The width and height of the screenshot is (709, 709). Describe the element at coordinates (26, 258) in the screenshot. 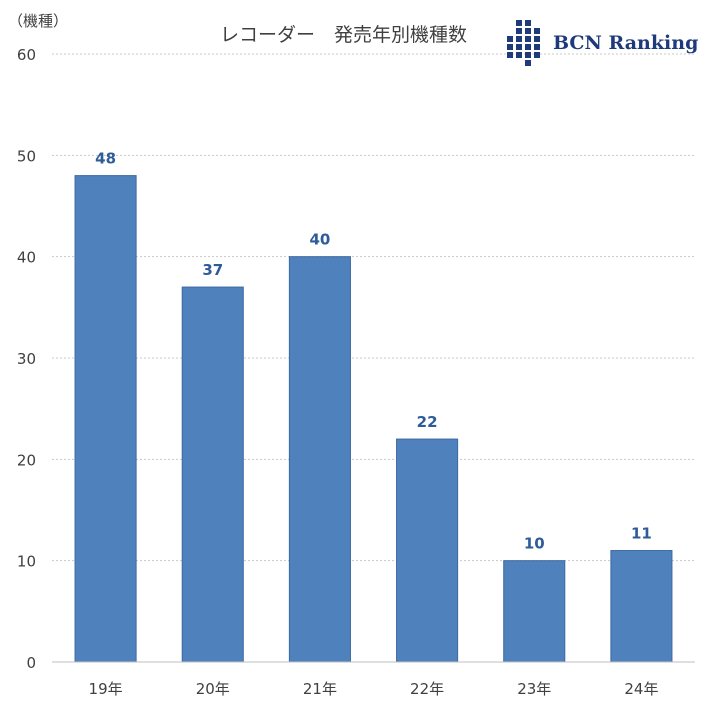

I see `y-tick-label: 40` at that location.